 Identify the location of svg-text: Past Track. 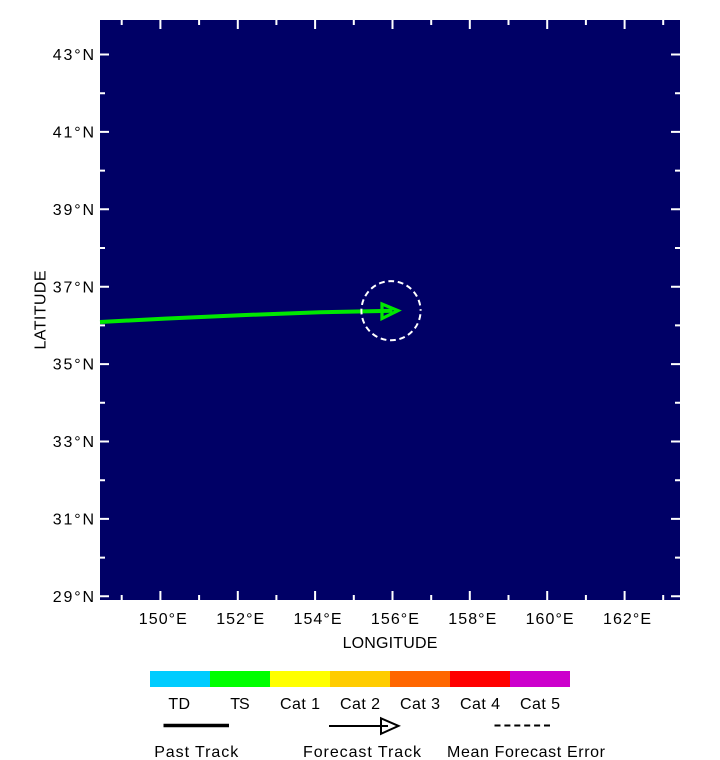
(196, 752).